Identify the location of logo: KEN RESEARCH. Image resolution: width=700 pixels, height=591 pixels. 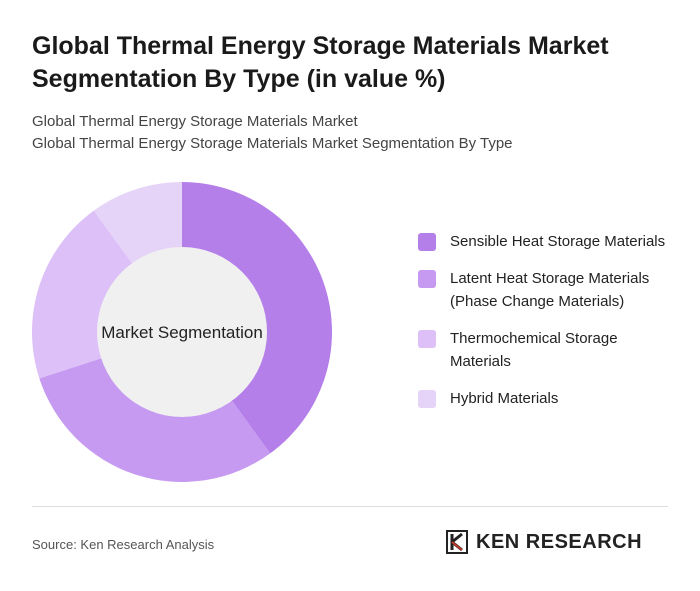
(544, 542).